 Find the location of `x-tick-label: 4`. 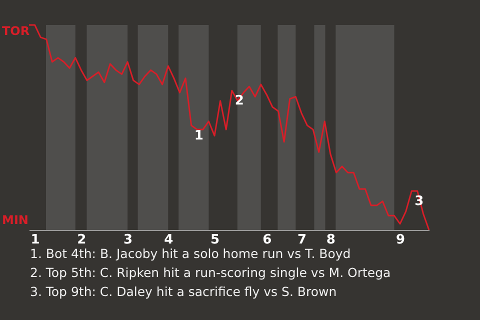

x-tick-label: 4 is located at coordinates (169, 240).